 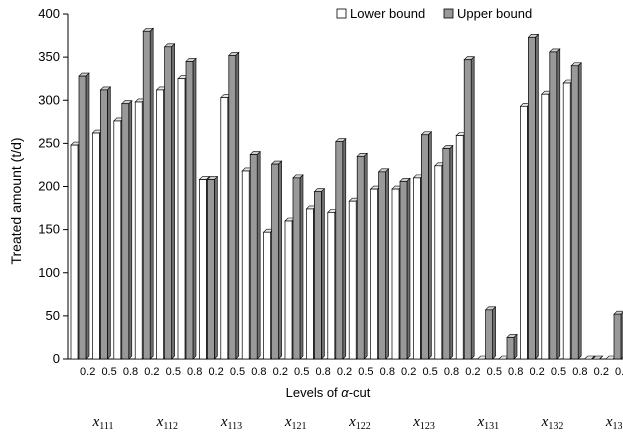 I want to click on group-label-subscript: 121, so click(x=299, y=426).